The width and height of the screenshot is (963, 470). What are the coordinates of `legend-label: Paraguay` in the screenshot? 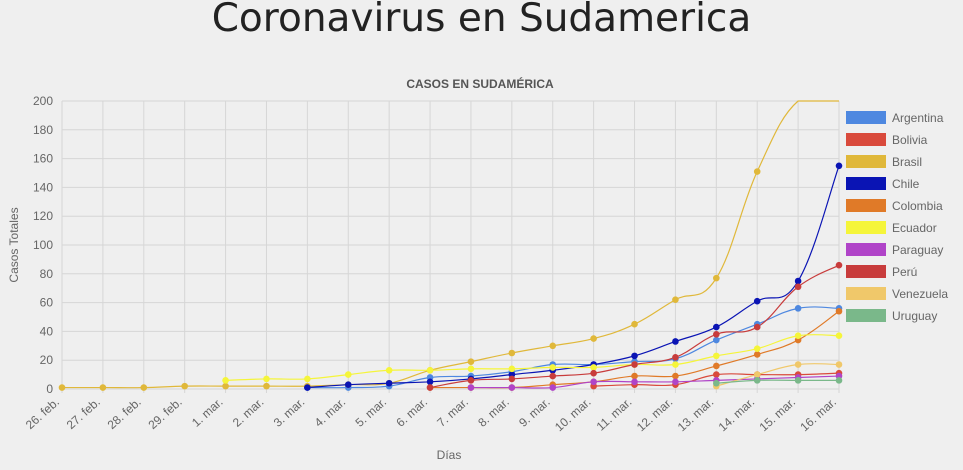 It's located at (917, 250).